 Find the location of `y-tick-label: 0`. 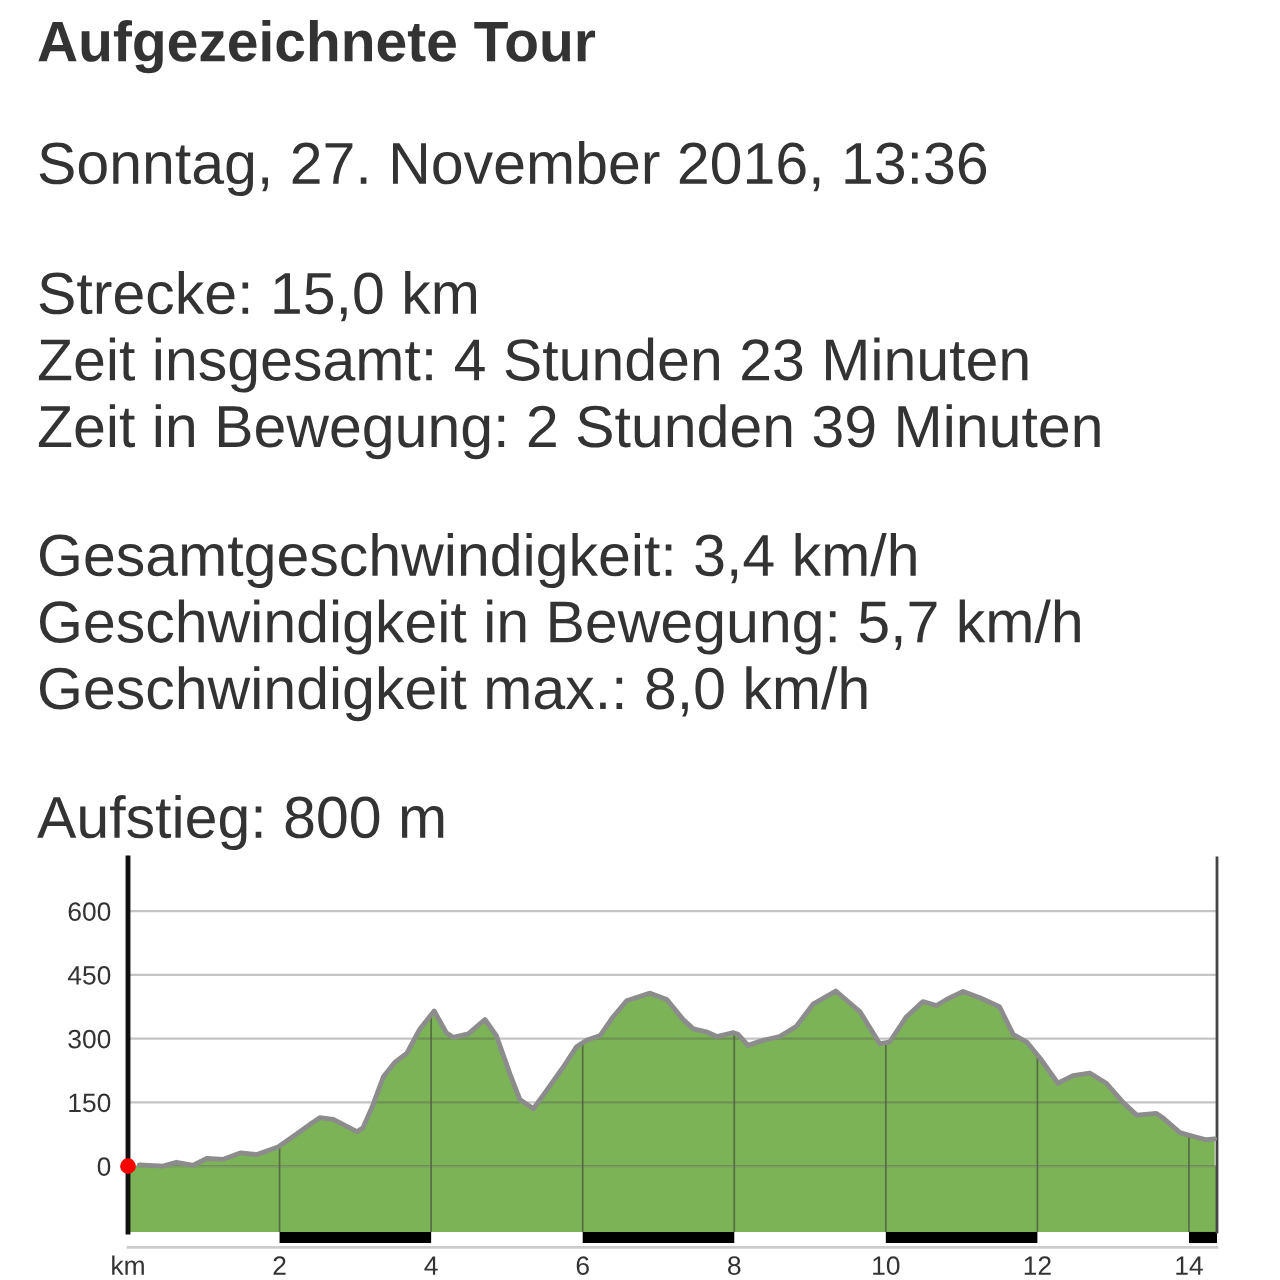

y-tick-label: 0 is located at coordinates (104, 1166).